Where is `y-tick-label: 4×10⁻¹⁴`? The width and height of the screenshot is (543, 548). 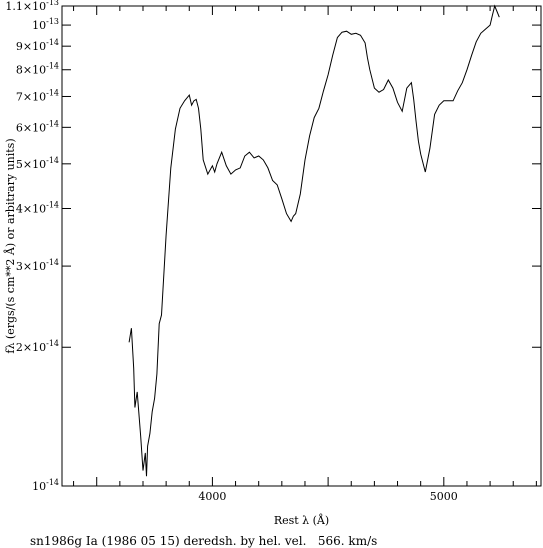 y-tick-label: 4×10⁻¹⁴ is located at coordinates (37, 207).